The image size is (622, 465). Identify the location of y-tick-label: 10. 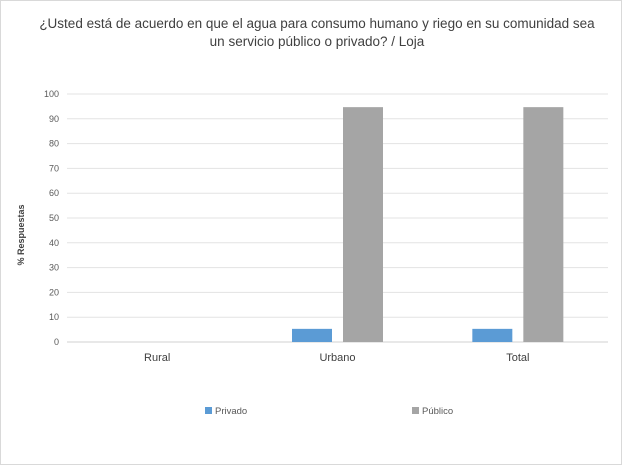
(54, 317).